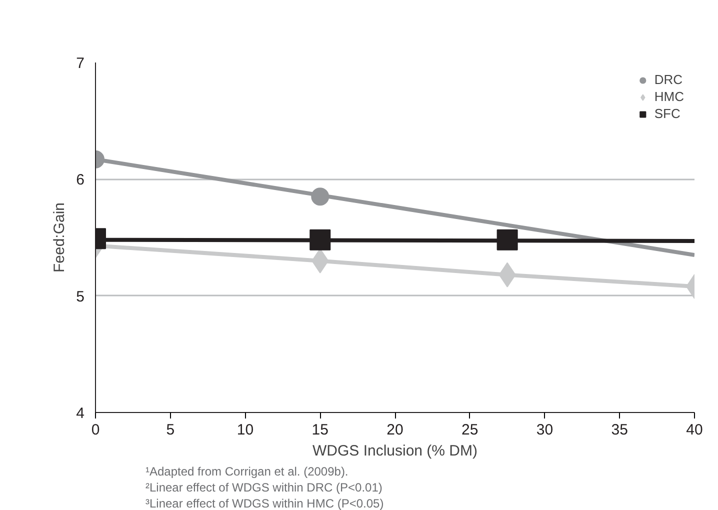  What do you see at coordinates (95, 430) in the screenshot?
I see `x-tick-label: 0` at bounding box center [95, 430].